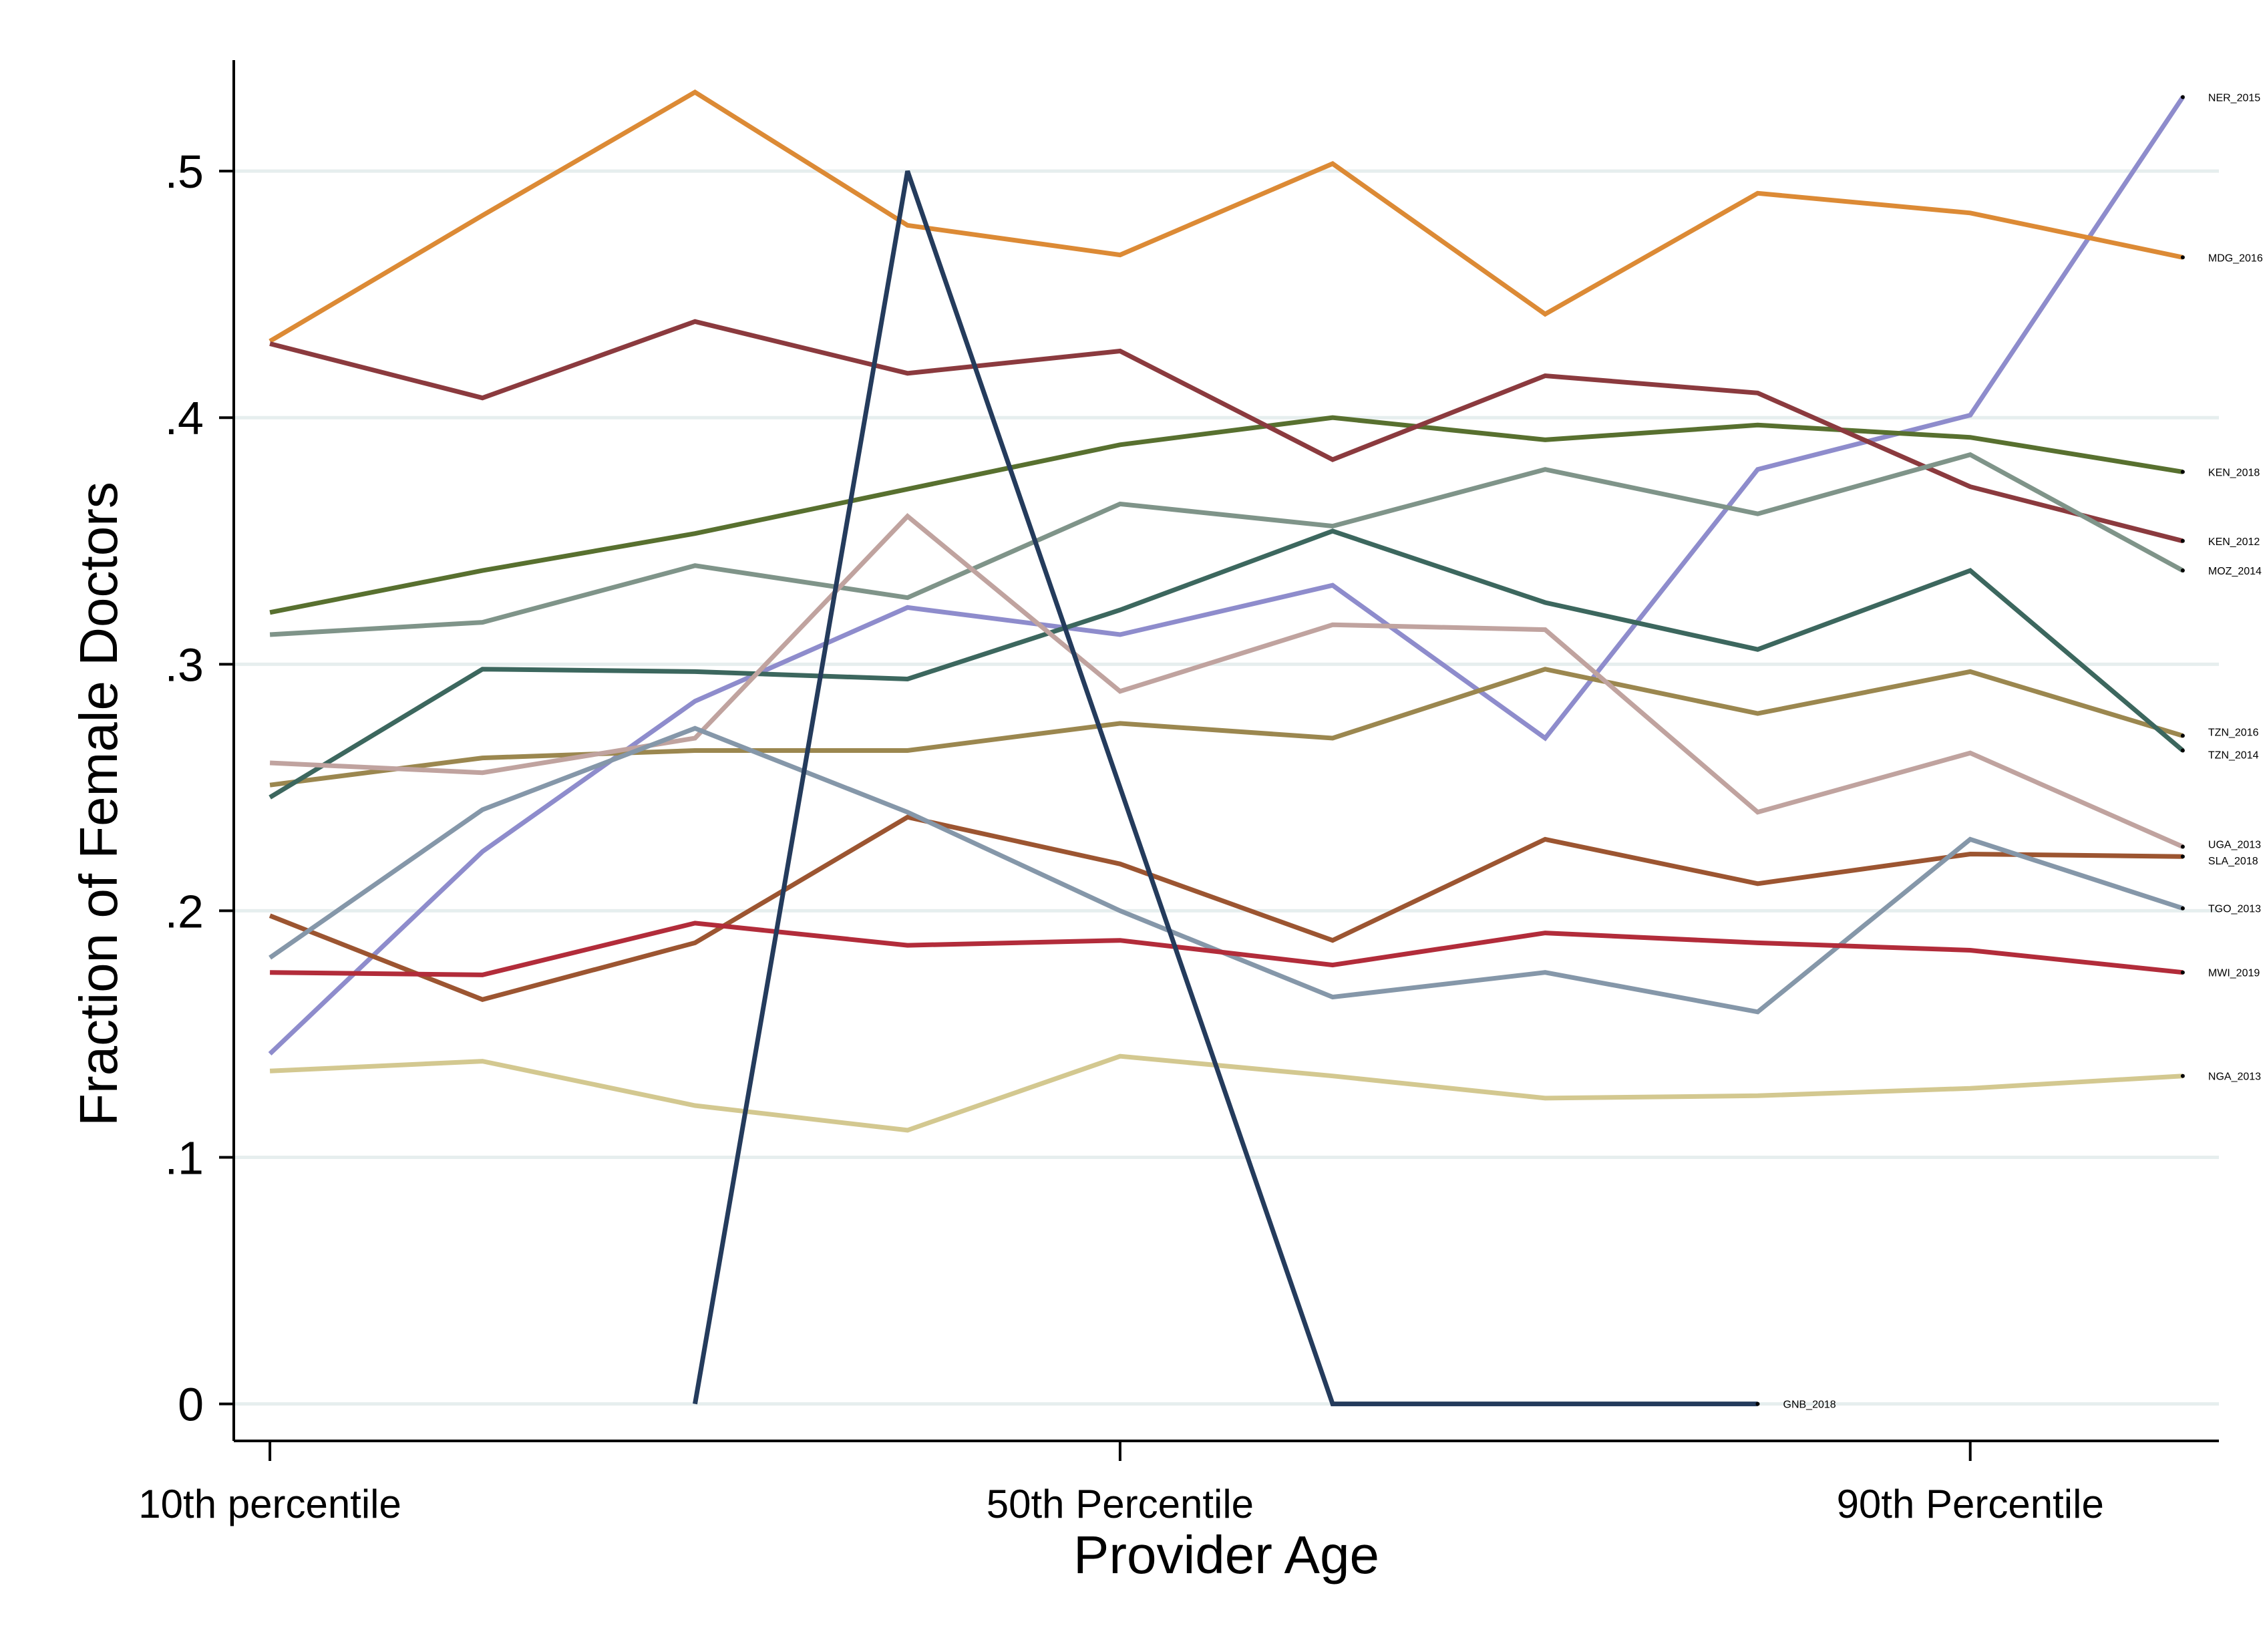 This screenshot has height=1652, width=2267. Describe the element at coordinates (1226, 216) in the screenshot. I see `series-line-mdg-2016` at that location.